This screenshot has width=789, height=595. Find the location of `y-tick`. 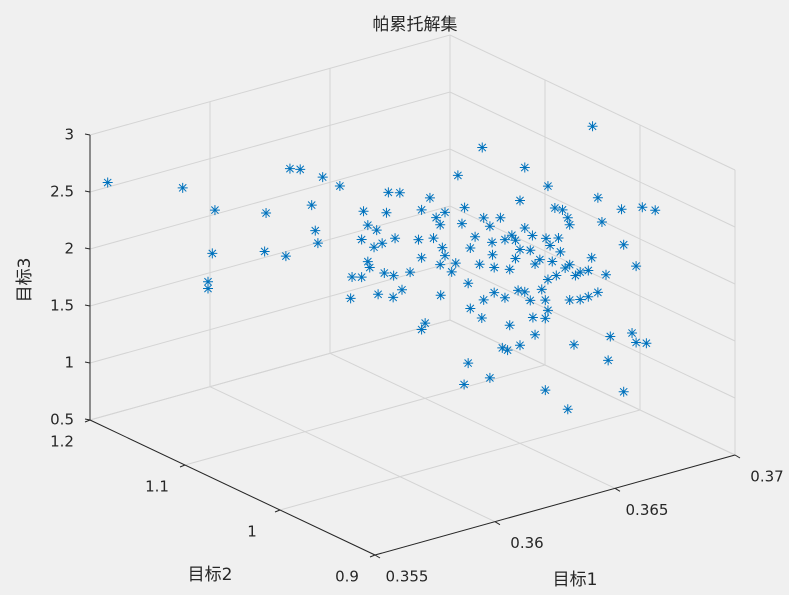

y-tick is located at coordinates (372, 556).